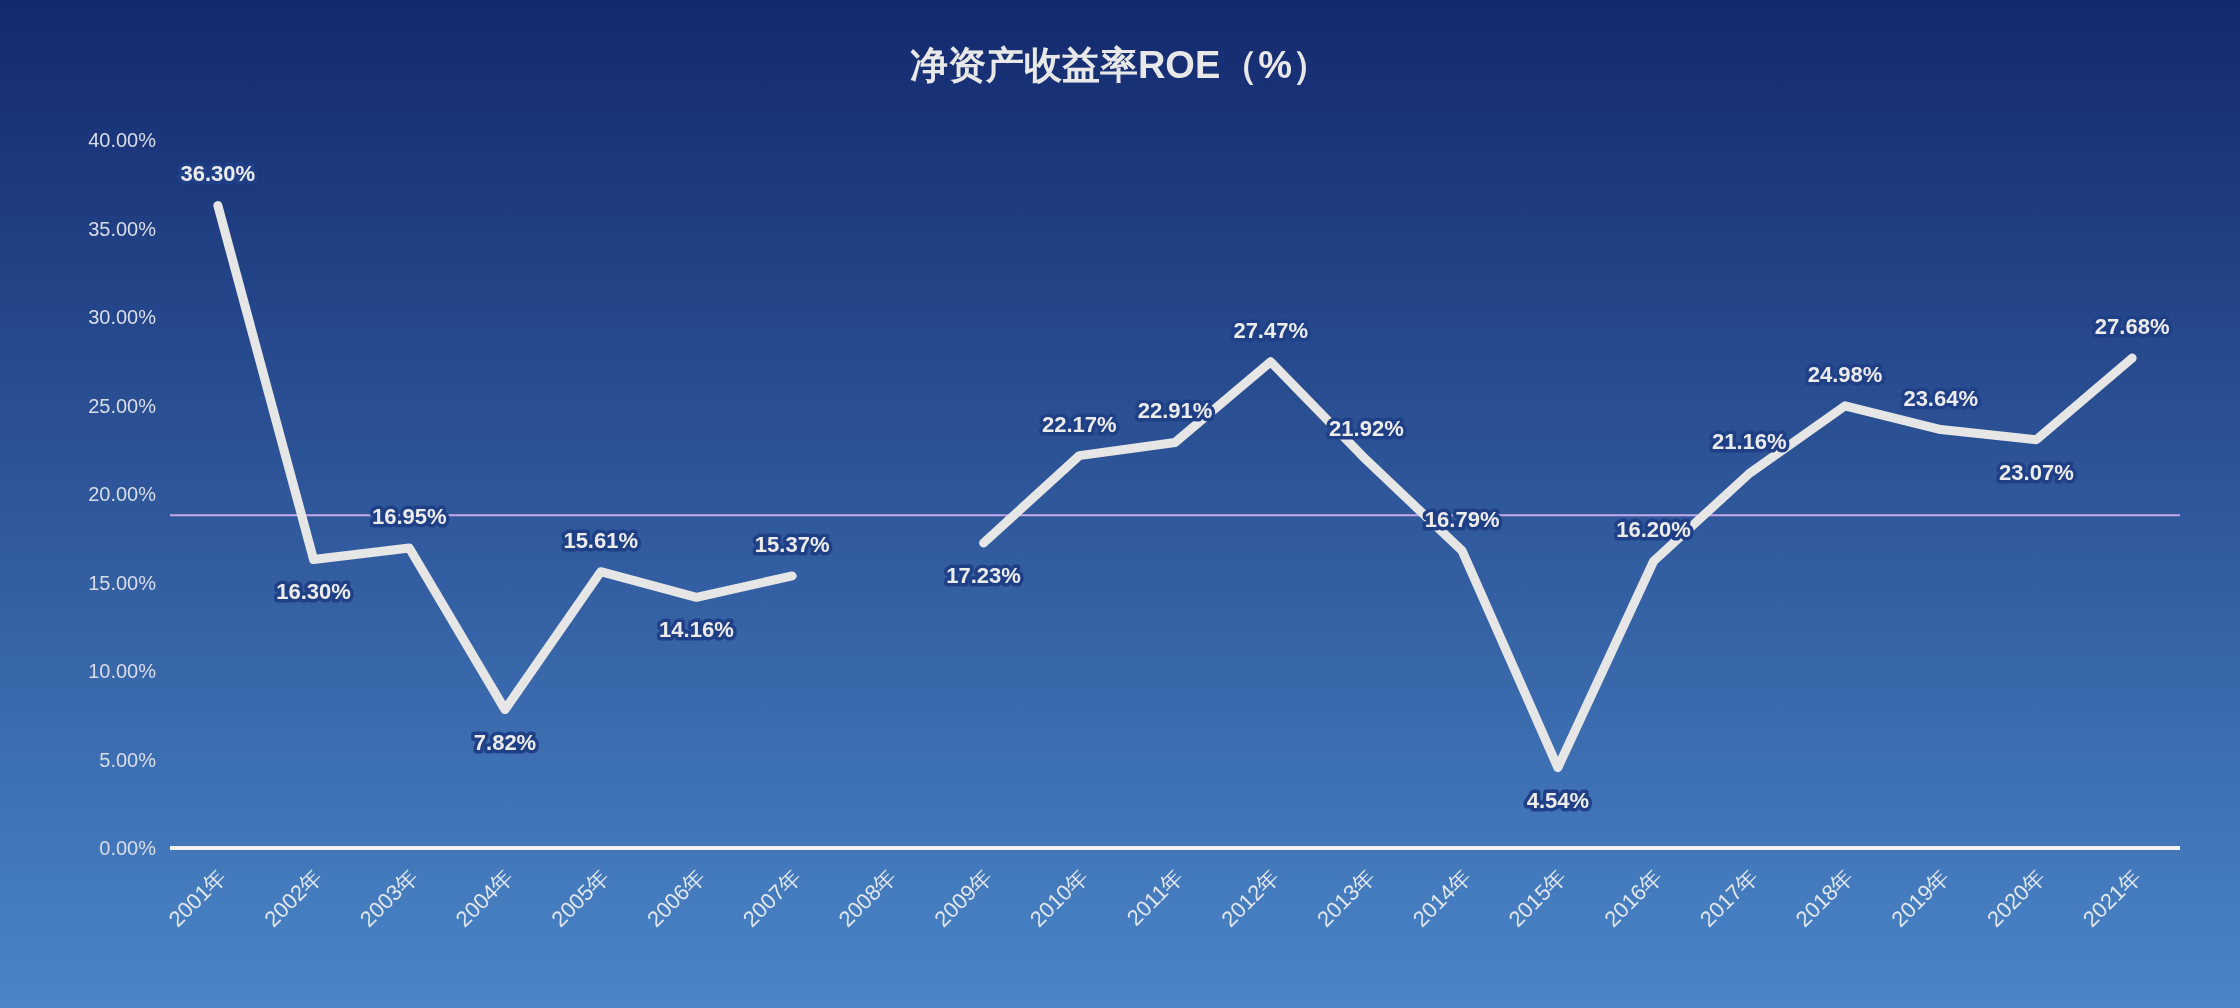 The width and height of the screenshot is (2240, 1008). What do you see at coordinates (601, 540) in the screenshot?
I see `data-label: 15.61%` at bounding box center [601, 540].